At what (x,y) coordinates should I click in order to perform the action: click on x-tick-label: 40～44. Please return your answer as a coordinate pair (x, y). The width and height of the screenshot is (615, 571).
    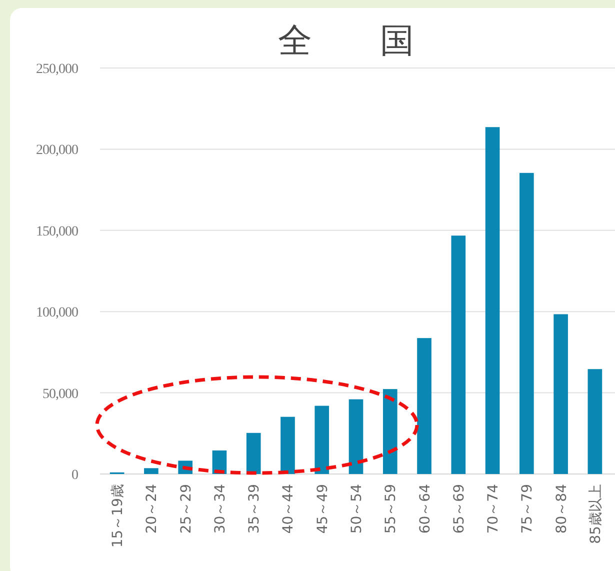
    Looking at the image, I should click on (288, 509).